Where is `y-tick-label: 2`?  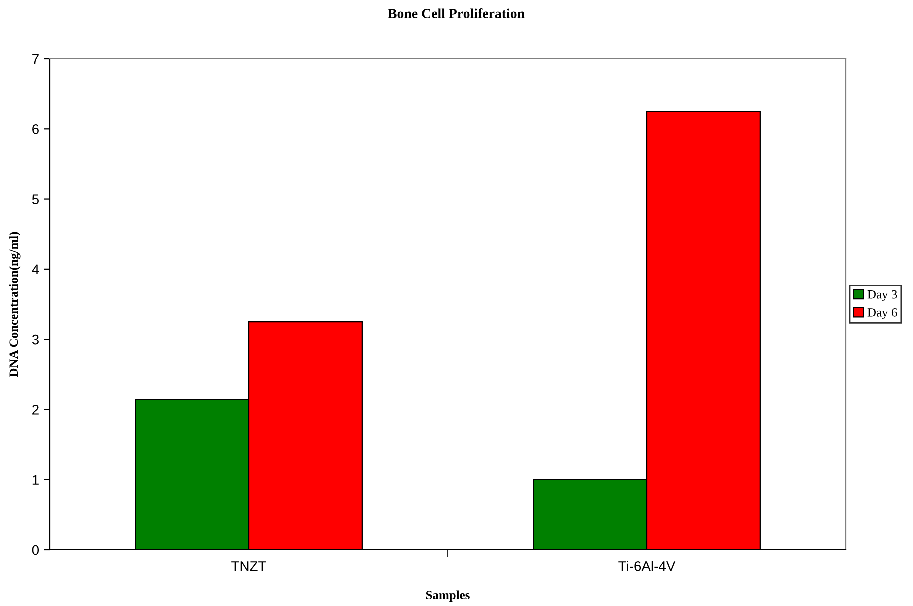 y-tick-label: 2 is located at coordinates (35, 410).